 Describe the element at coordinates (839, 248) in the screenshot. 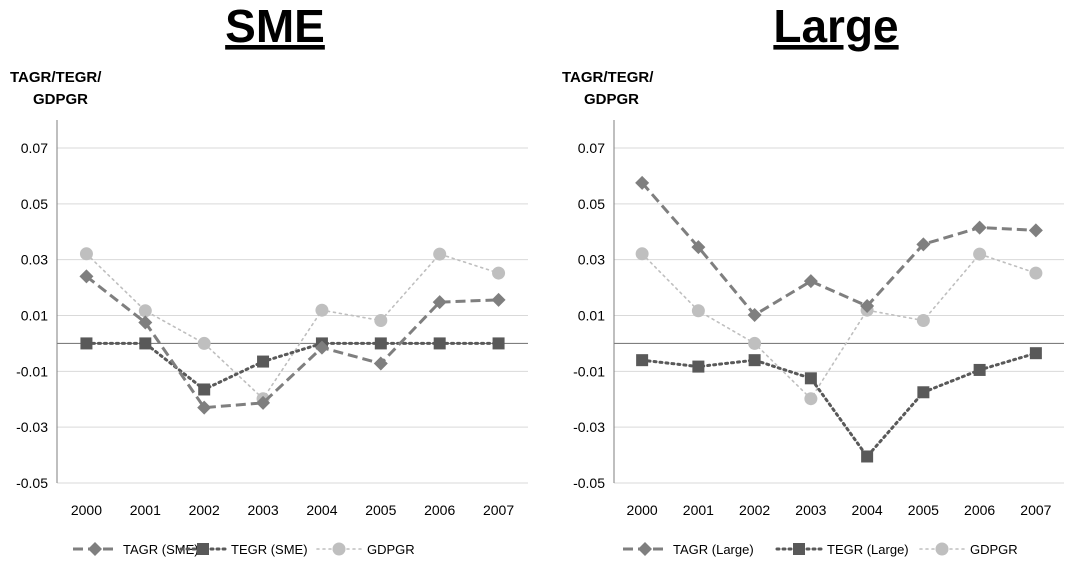

I see `series-tagr-large` at that location.